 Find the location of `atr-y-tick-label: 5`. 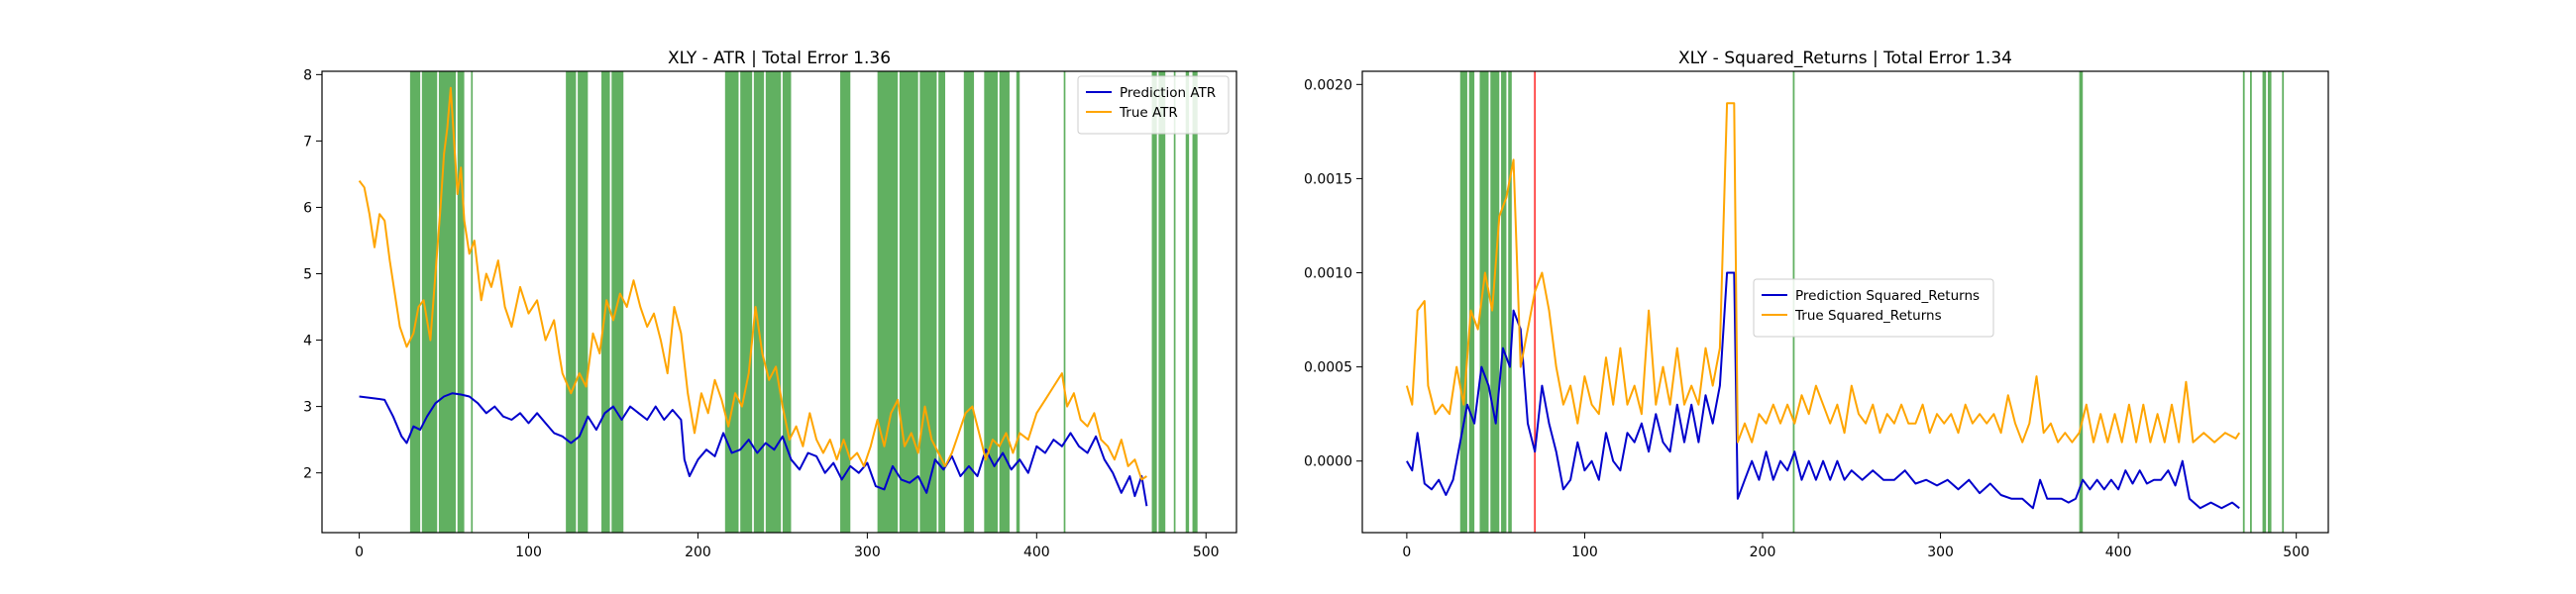

atr-y-tick-label: 5 is located at coordinates (307, 275).